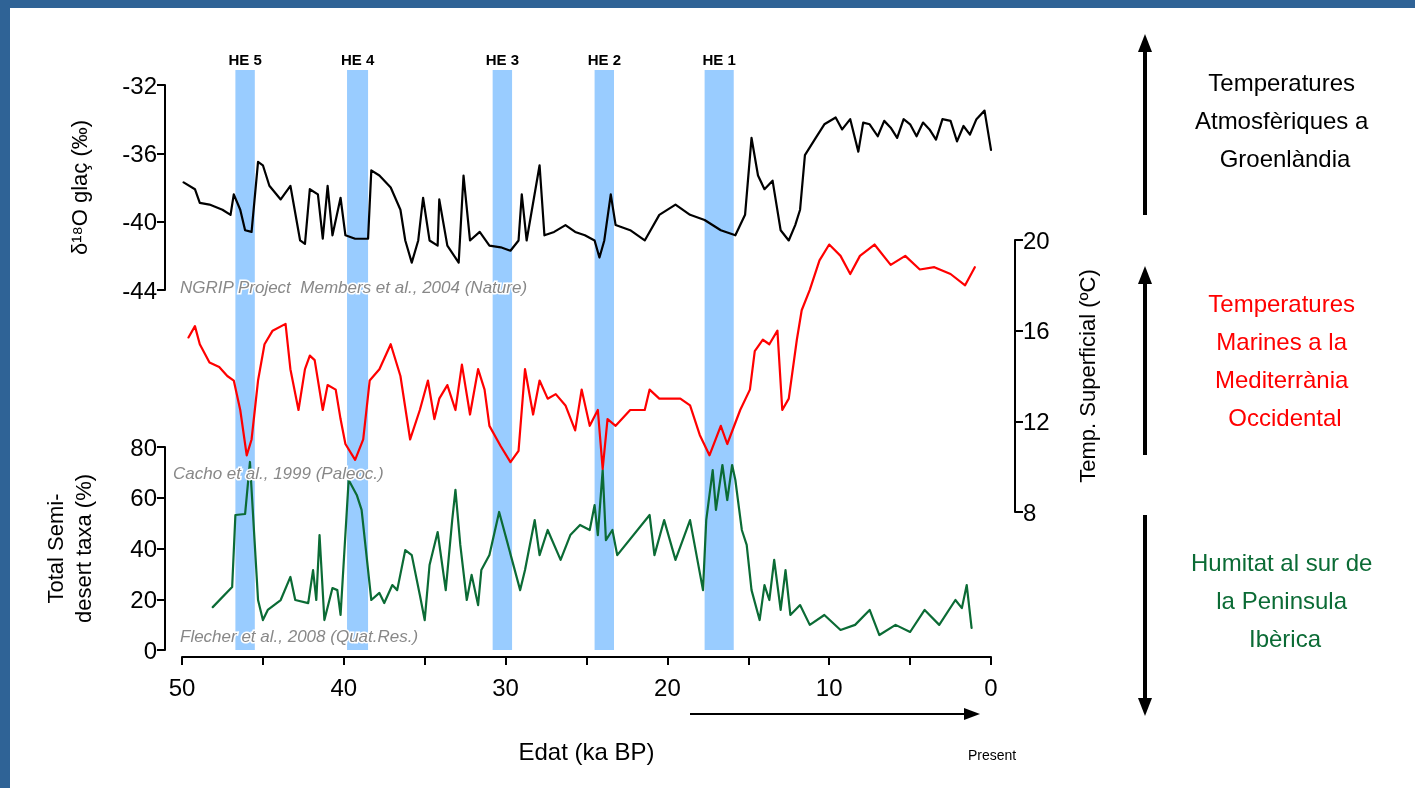  Describe the element at coordinates (143, 447) in the screenshot. I see `y-tick-label: 80` at that location.